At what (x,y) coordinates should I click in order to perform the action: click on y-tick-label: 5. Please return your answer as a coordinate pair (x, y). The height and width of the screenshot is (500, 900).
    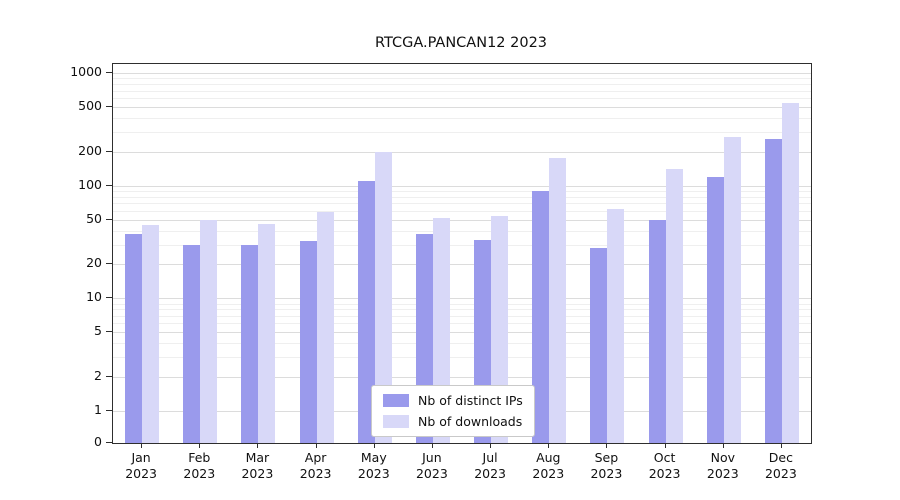
    Looking at the image, I should click on (98, 331).